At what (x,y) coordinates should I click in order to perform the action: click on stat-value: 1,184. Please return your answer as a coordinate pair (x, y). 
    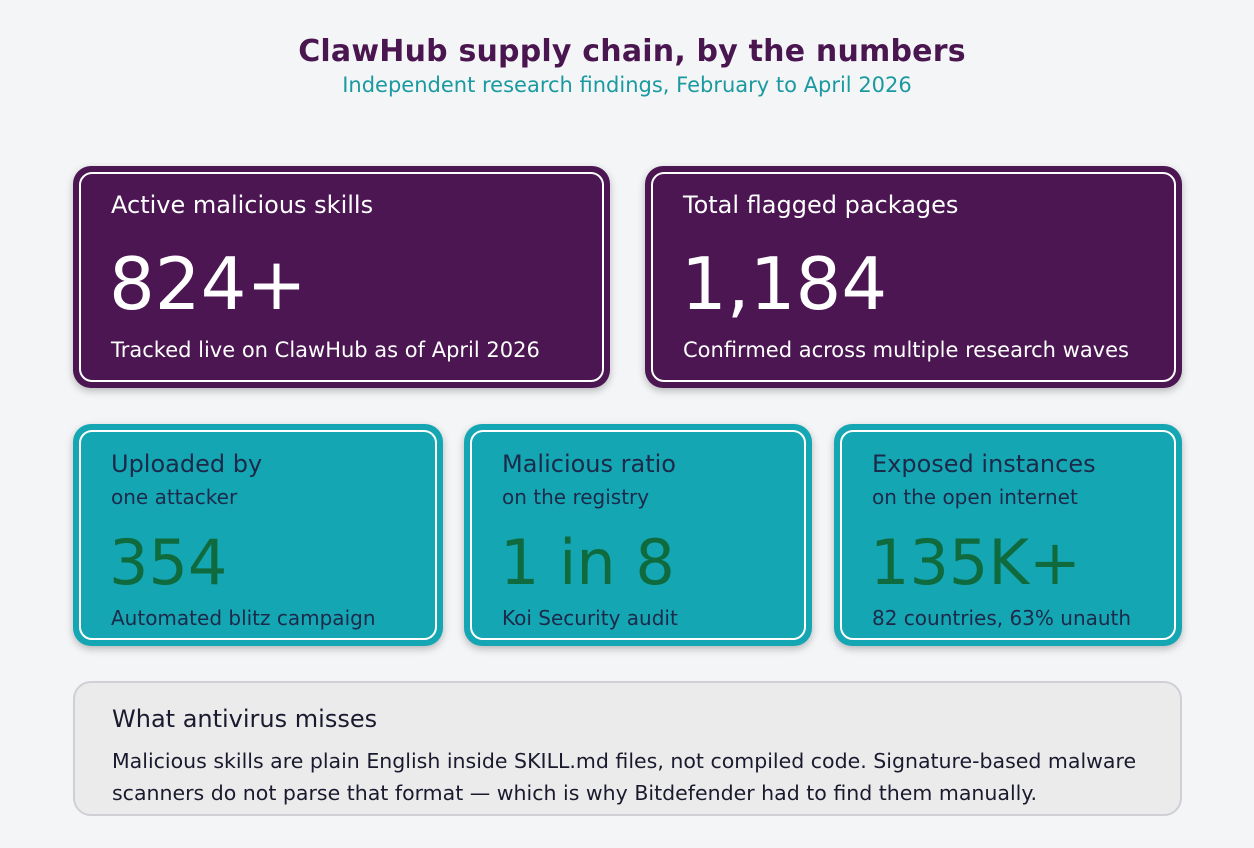
    Looking at the image, I should click on (784, 284).